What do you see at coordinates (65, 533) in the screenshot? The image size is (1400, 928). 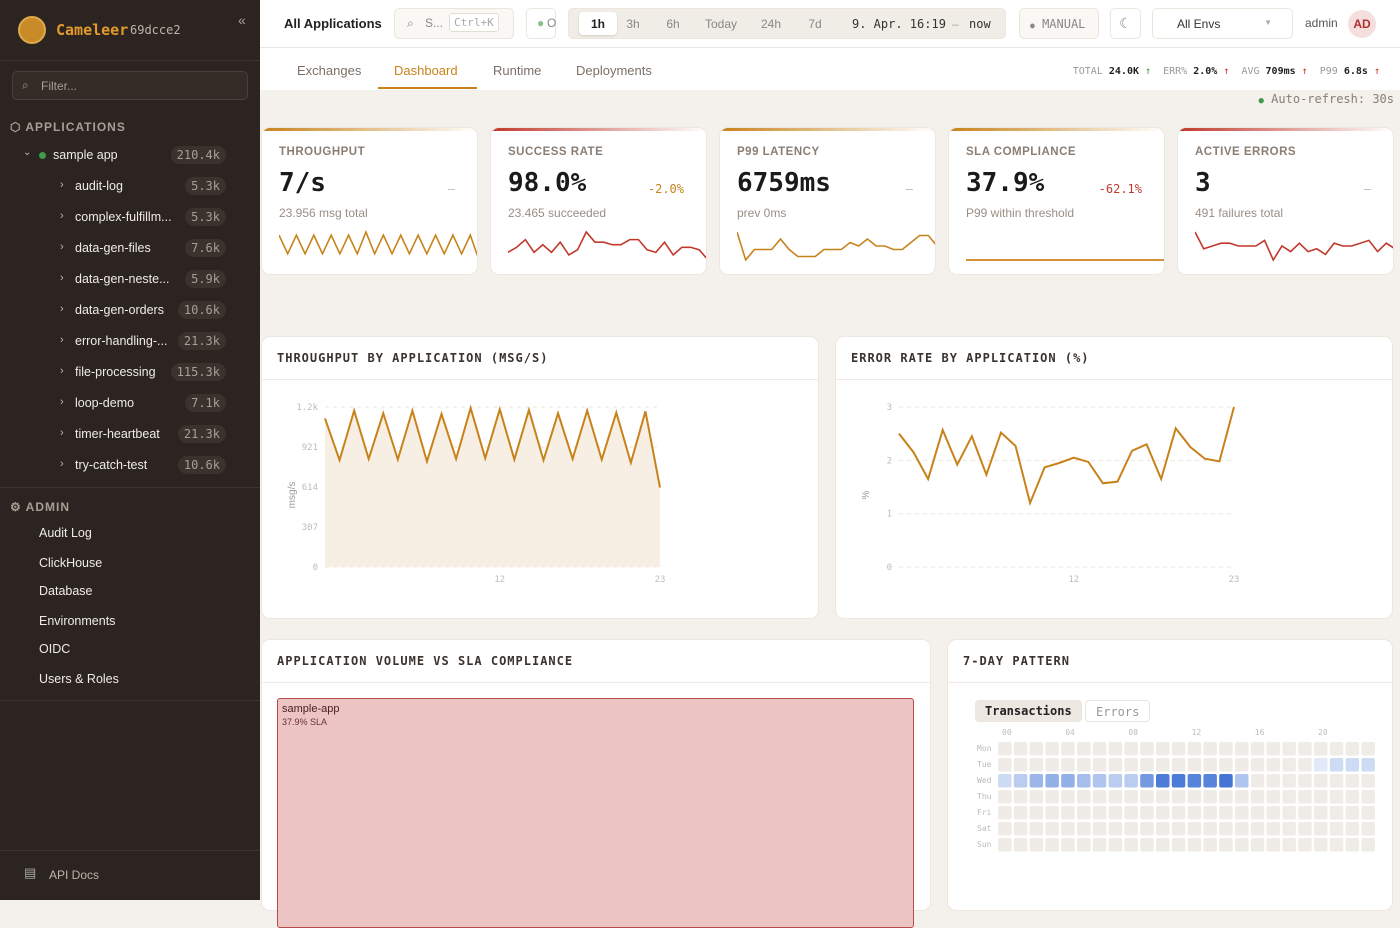 I see `admin-item: Audit Log` at bounding box center [65, 533].